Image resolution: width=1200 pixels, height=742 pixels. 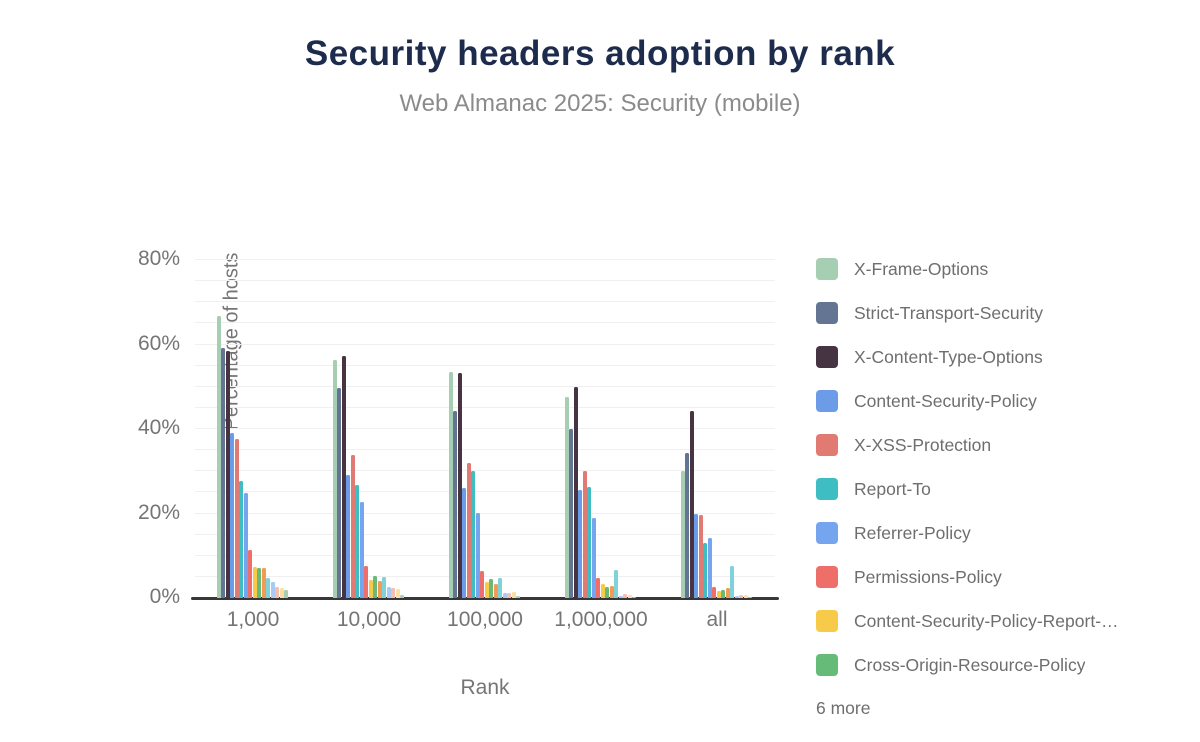 What do you see at coordinates (843, 708) in the screenshot?
I see `legend-more-link: 6 more` at bounding box center [843, 708].